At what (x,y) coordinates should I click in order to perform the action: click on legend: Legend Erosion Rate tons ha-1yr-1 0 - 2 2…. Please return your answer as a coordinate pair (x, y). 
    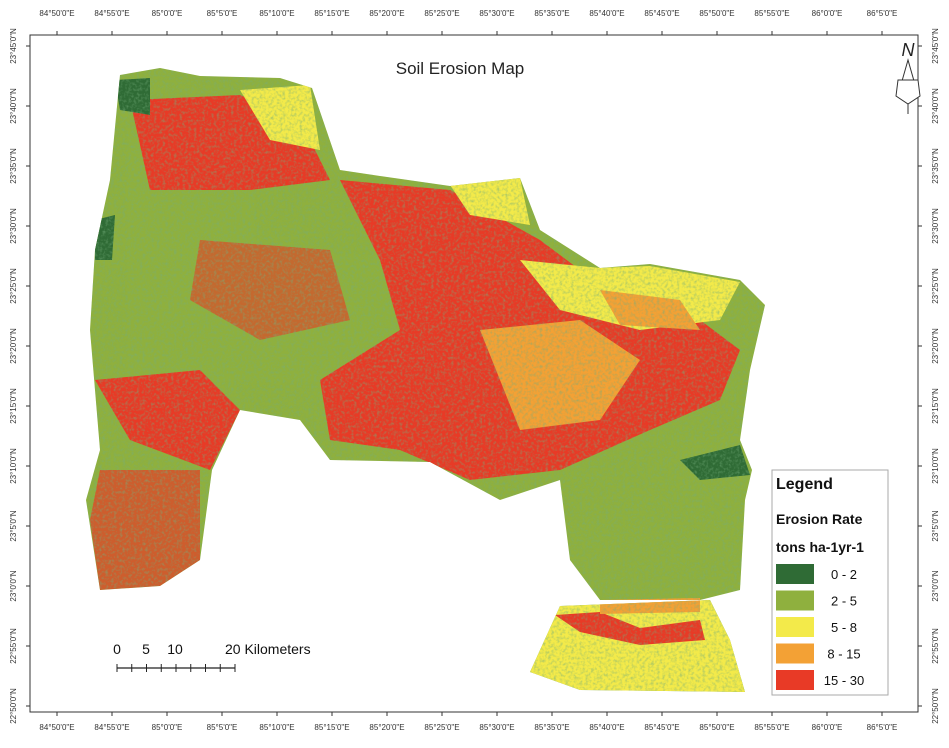
    Looking at the image, I should click on (830, 582).